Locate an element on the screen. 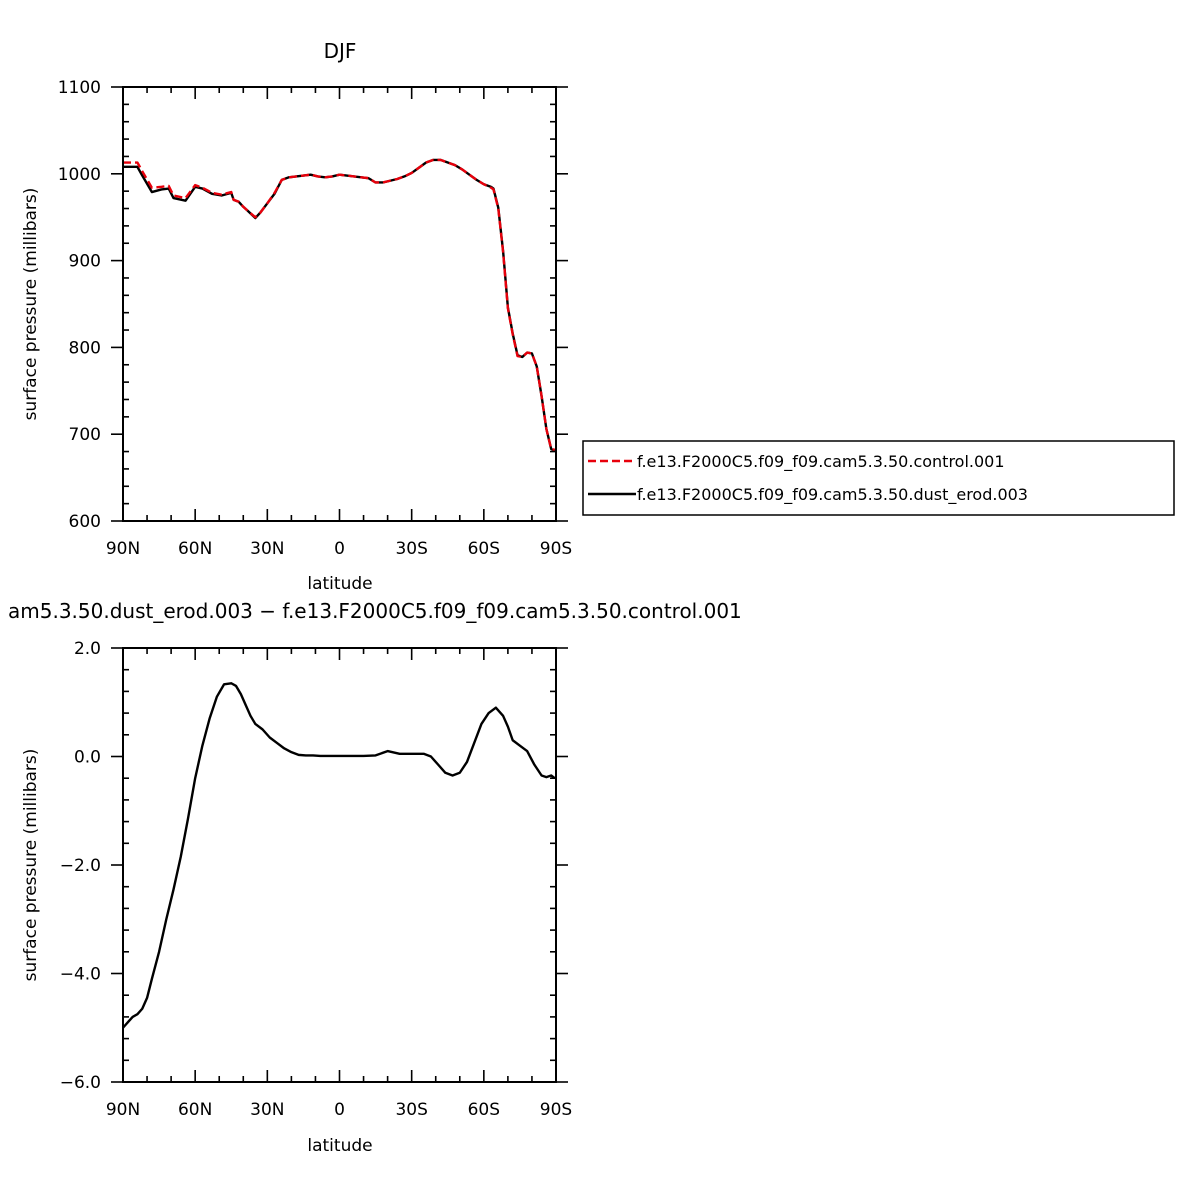  top-y-tick-label: 1000 is located at coordinates (79, 175).